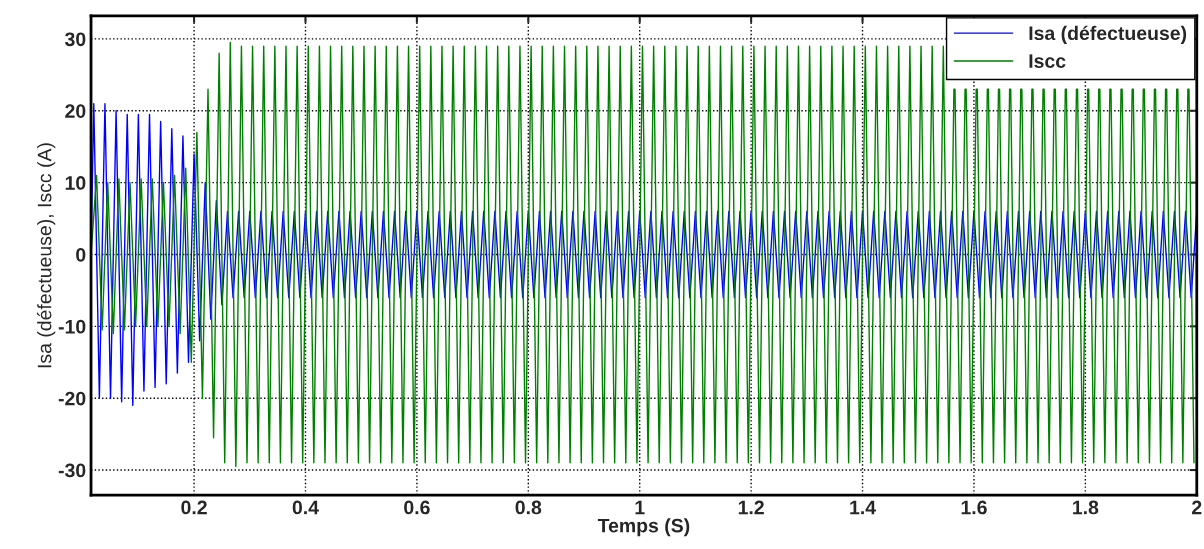  What do you see at coordinates (75, 183) in the screenshot?
I see `y-tick-label: 10` at bounding box center [75, 183].